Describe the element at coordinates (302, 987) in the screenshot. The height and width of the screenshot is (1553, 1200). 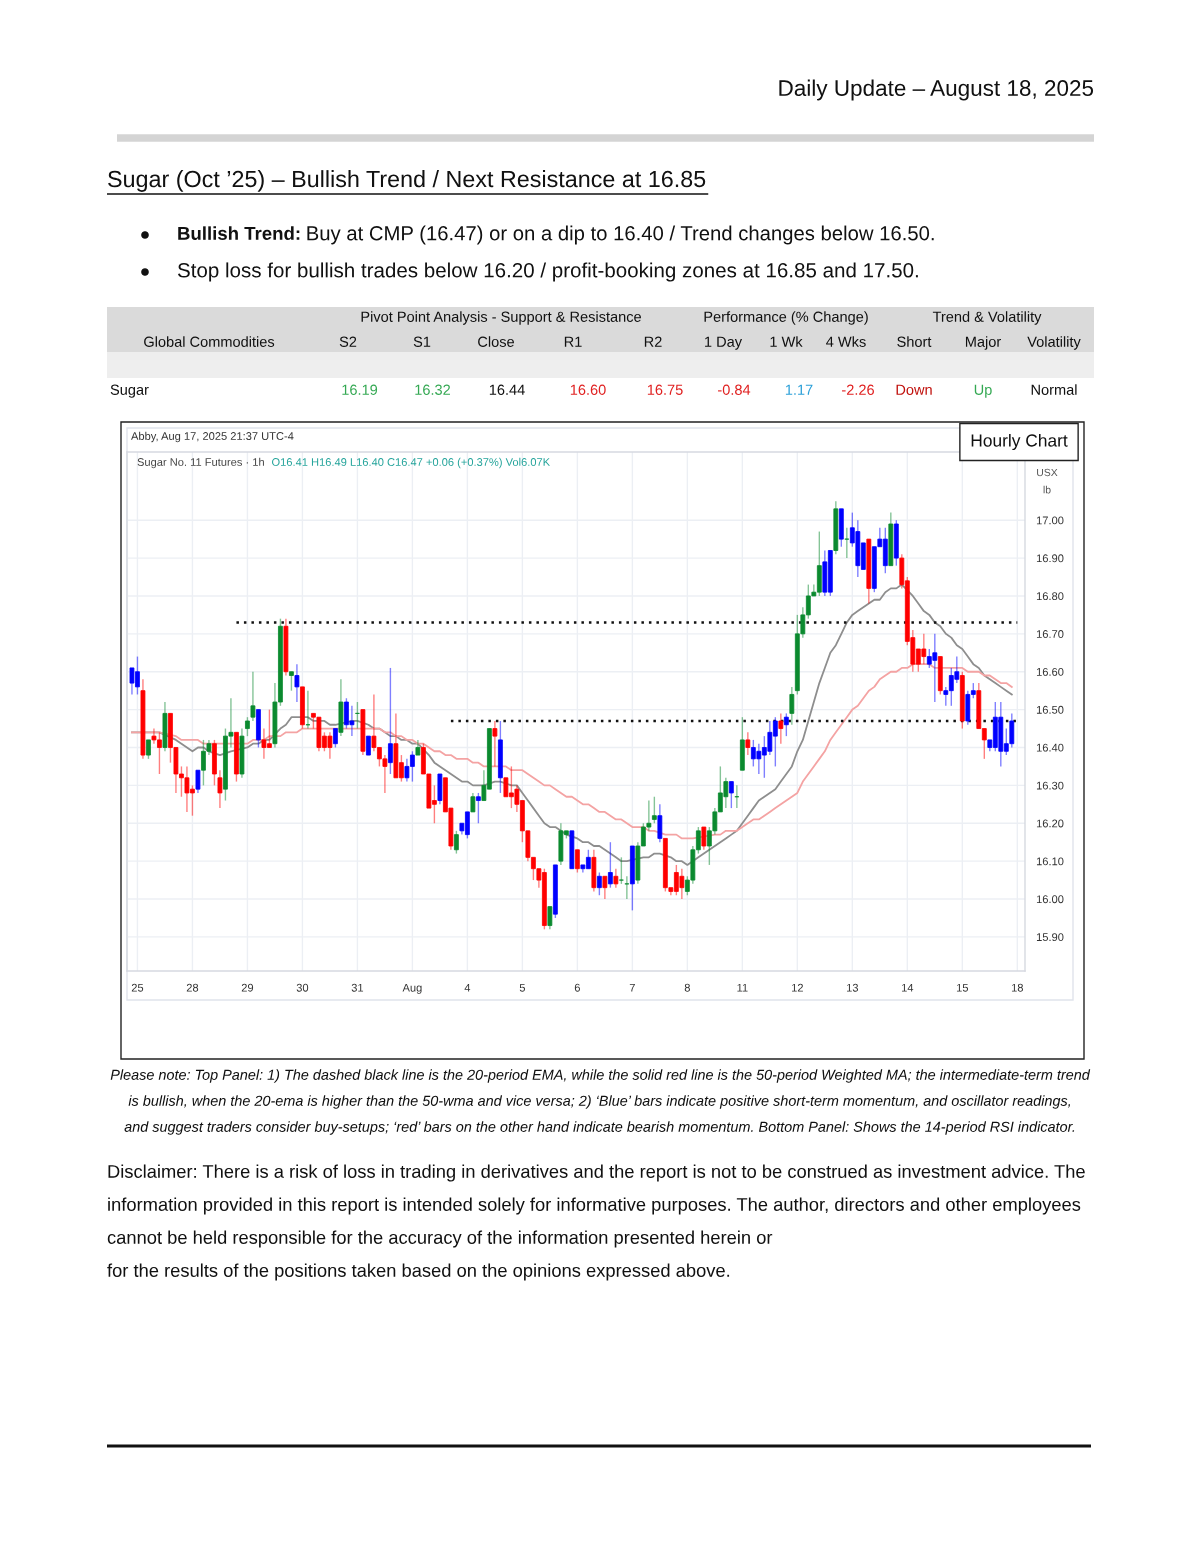
I see `x-tick-label: 30` at that location.